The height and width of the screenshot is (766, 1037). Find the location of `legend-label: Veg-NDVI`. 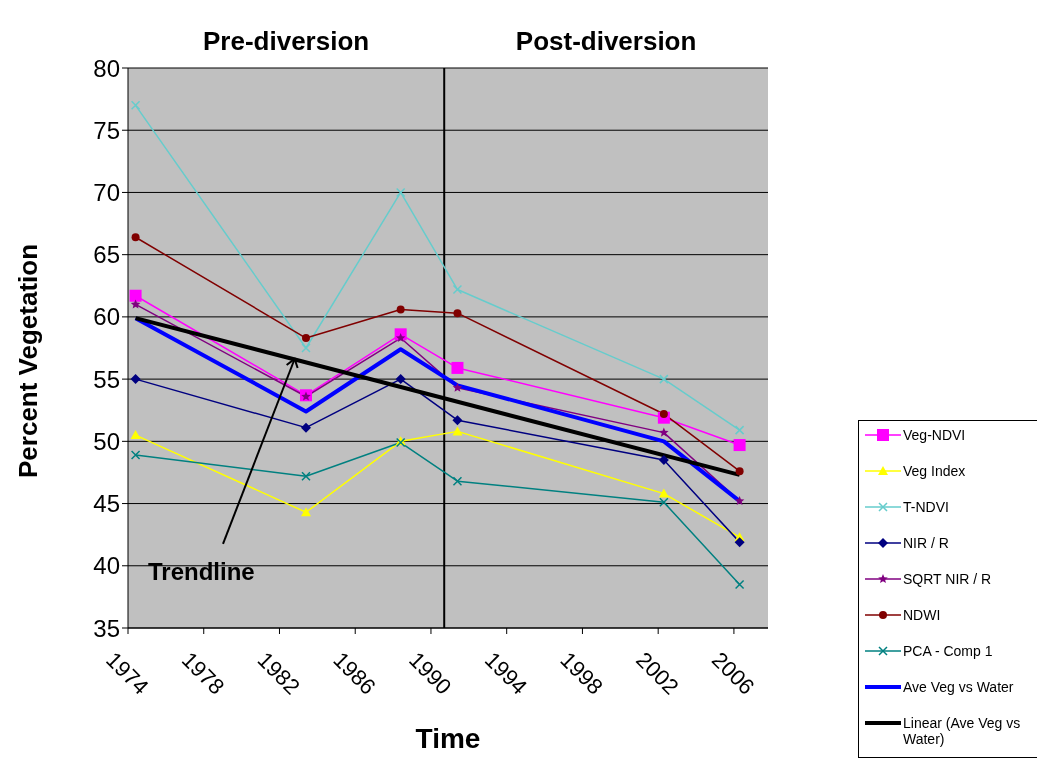

legend-label: Veg-NDVI is located at coordinates (934, 435).